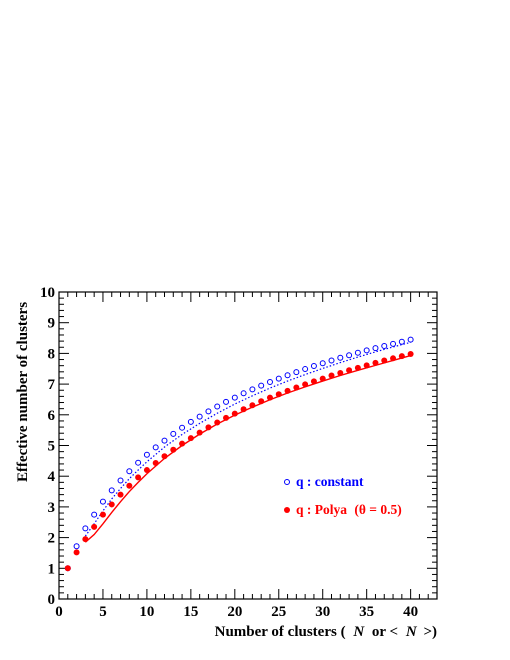 The image size is (510, 660). I want to click on x-axis-title-part3: >), so click(430, 632).